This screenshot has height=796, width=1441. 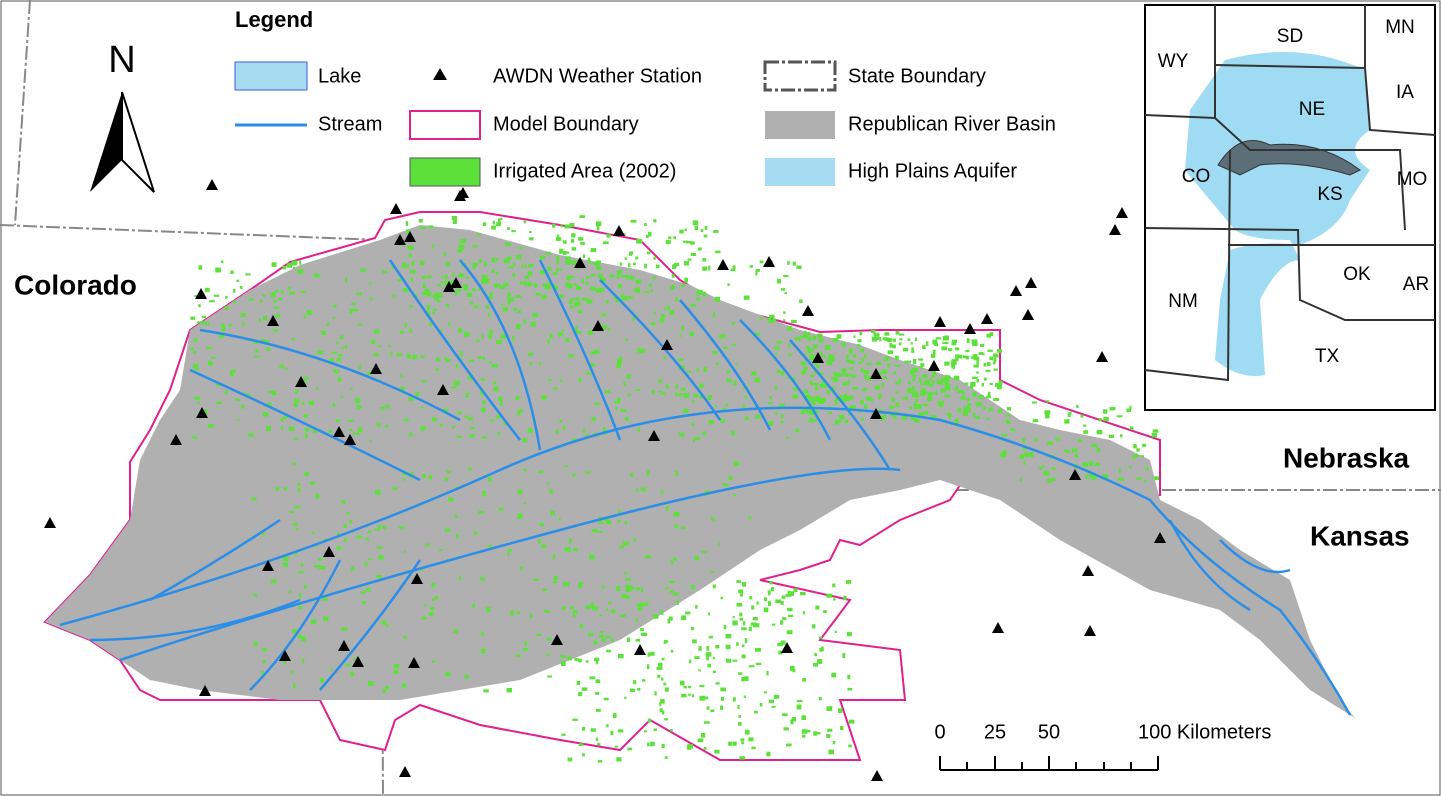 What do you see at coordinates (1049, 763) in the screenshot?
I see `scale-bar` at bounding box center [1049, 763].